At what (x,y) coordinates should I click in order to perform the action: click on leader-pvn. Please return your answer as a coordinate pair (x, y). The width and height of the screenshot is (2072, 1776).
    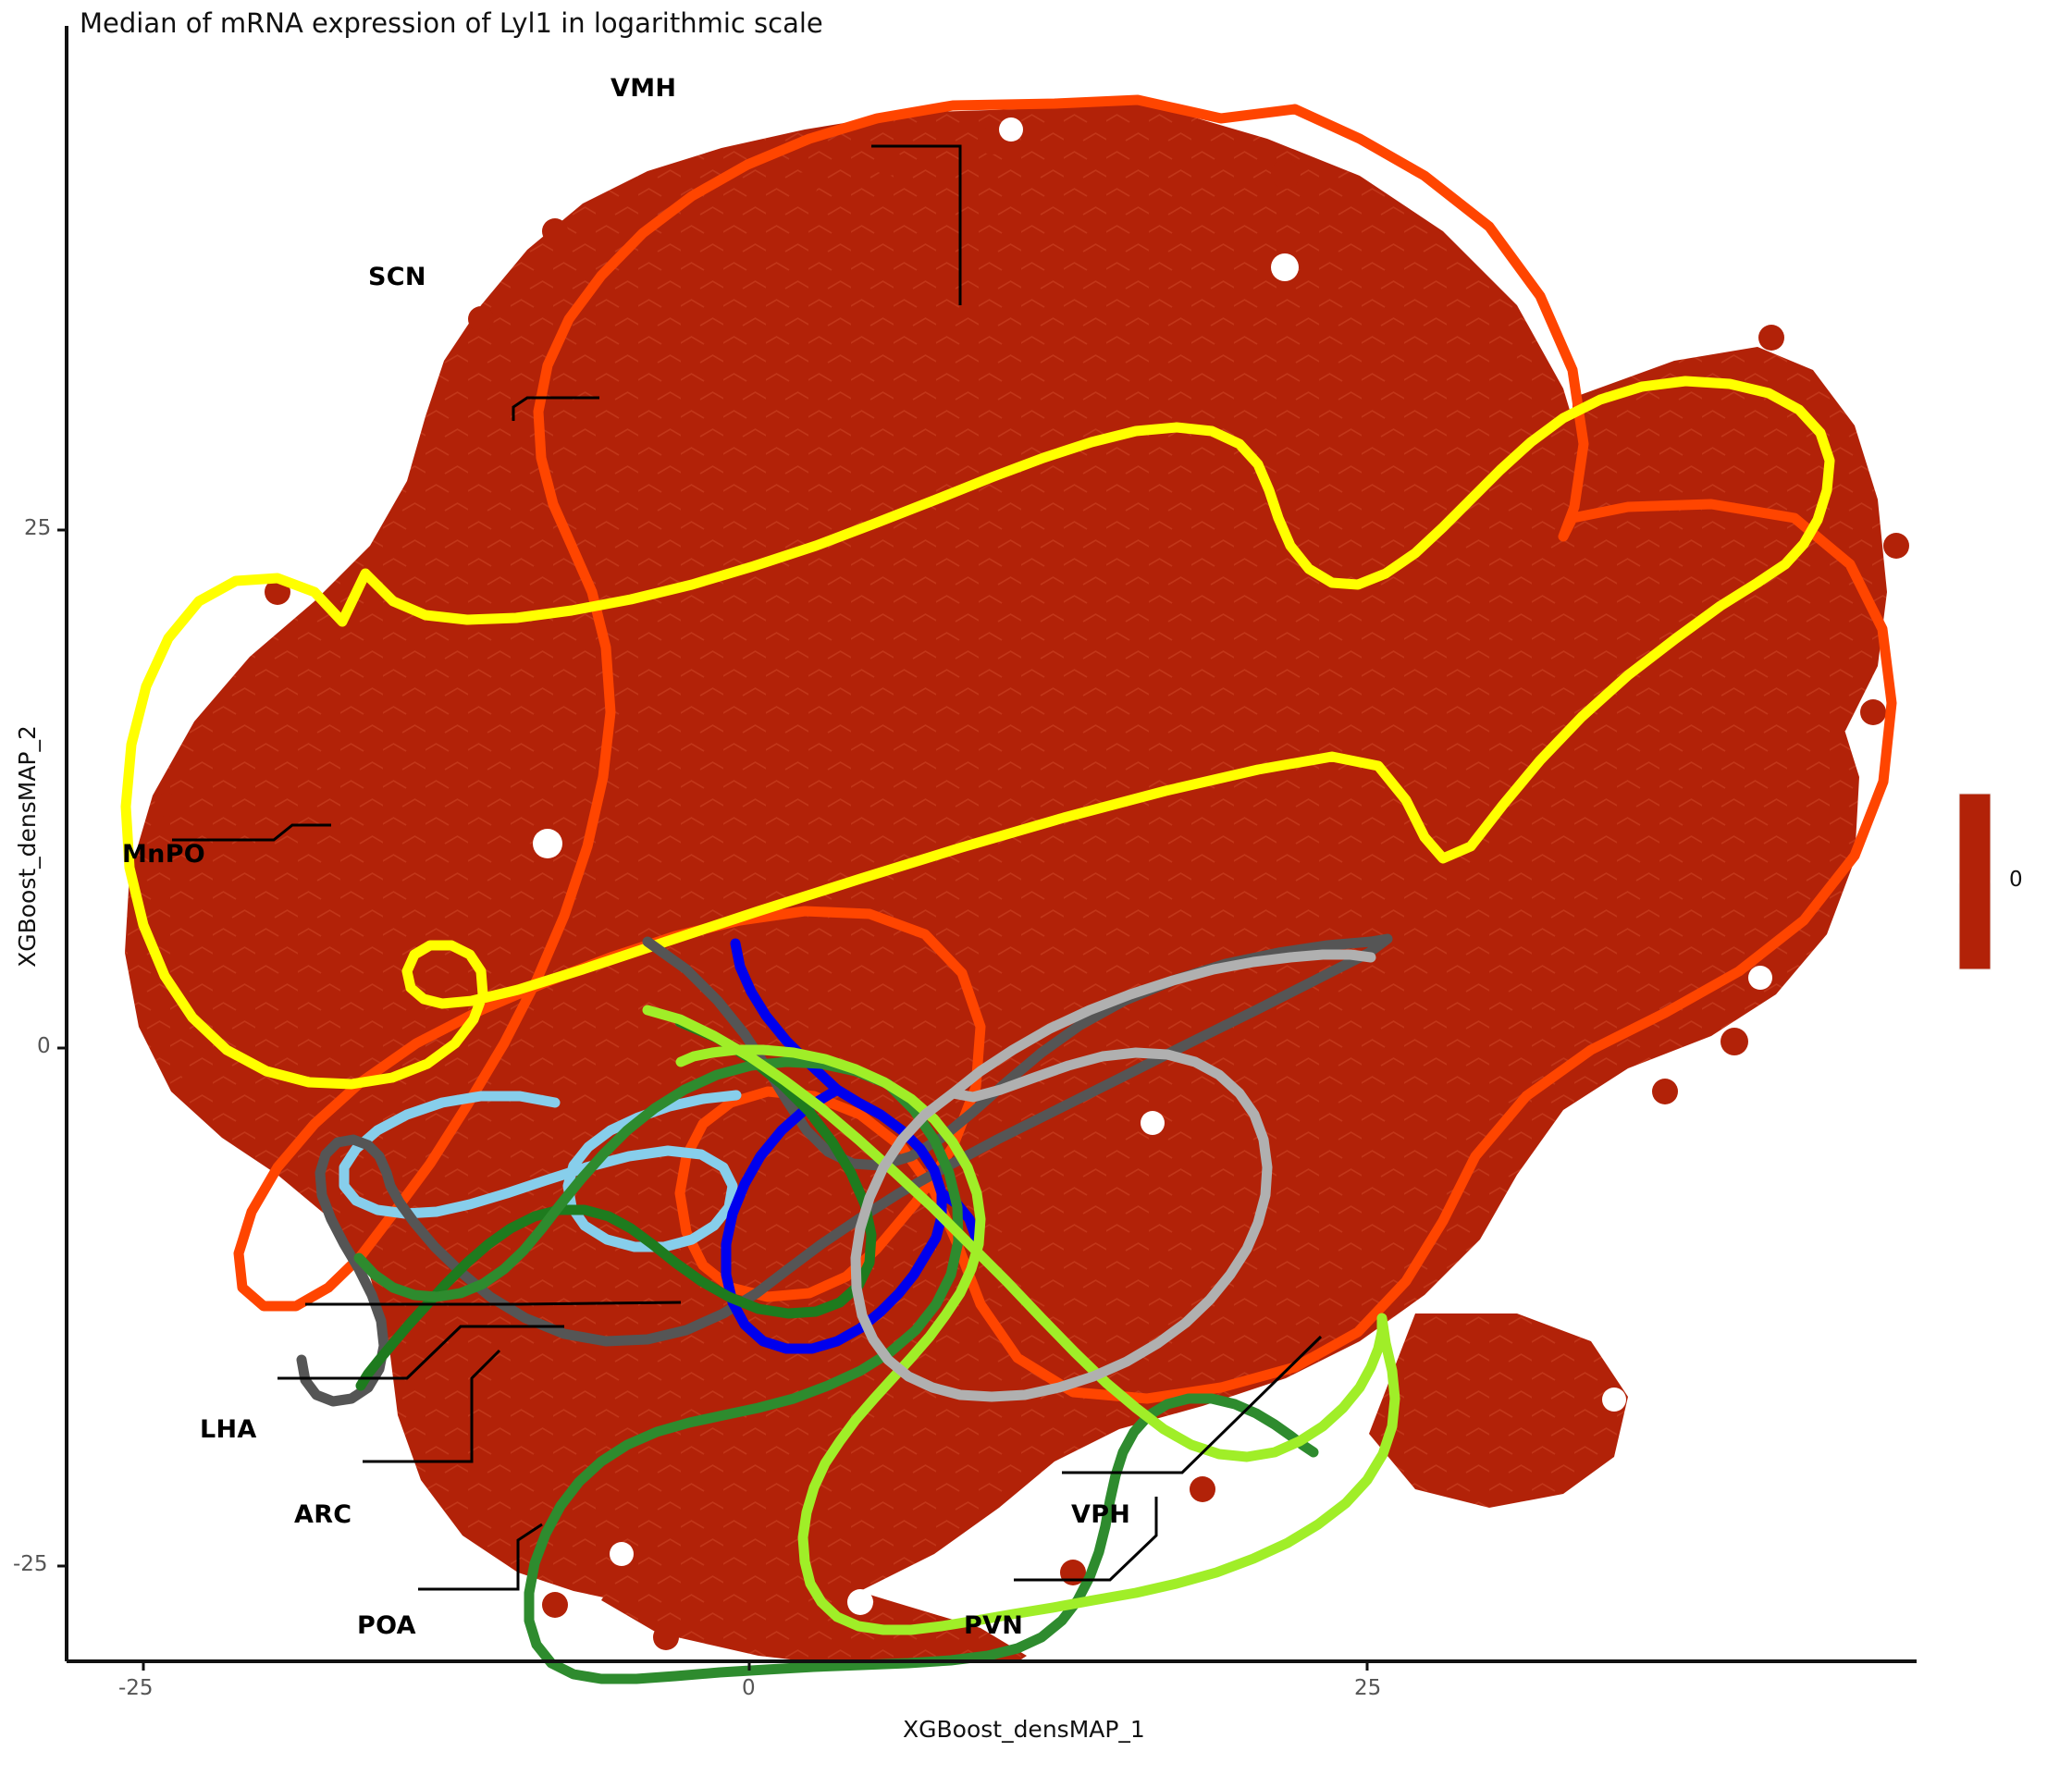
    Looking at the image, I should click on (1086, 1540).